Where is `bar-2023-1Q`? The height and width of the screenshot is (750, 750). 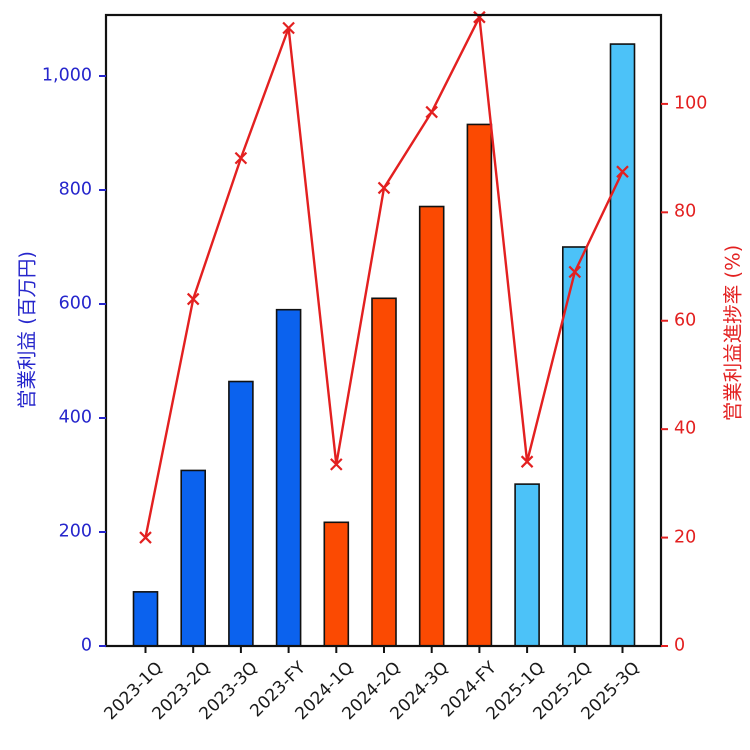 bar-2023-1Q is located at coordinates (145, 619).